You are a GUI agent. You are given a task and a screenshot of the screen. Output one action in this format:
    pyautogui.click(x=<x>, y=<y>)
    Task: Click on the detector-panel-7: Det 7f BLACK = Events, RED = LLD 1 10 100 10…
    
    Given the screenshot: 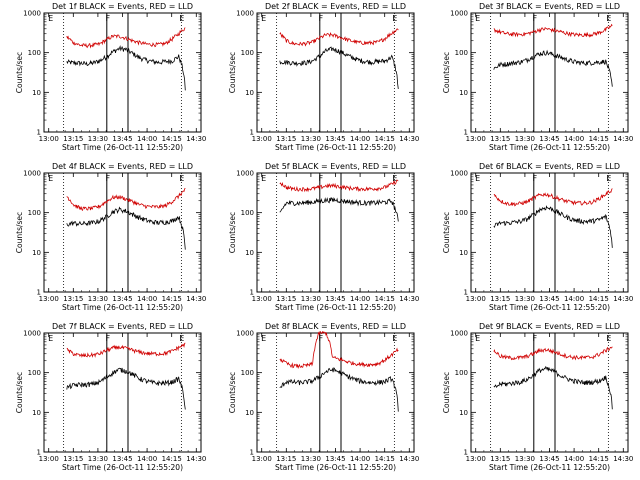 What is the action you would take?
    pyautogui.click(x=110, y=397)
    